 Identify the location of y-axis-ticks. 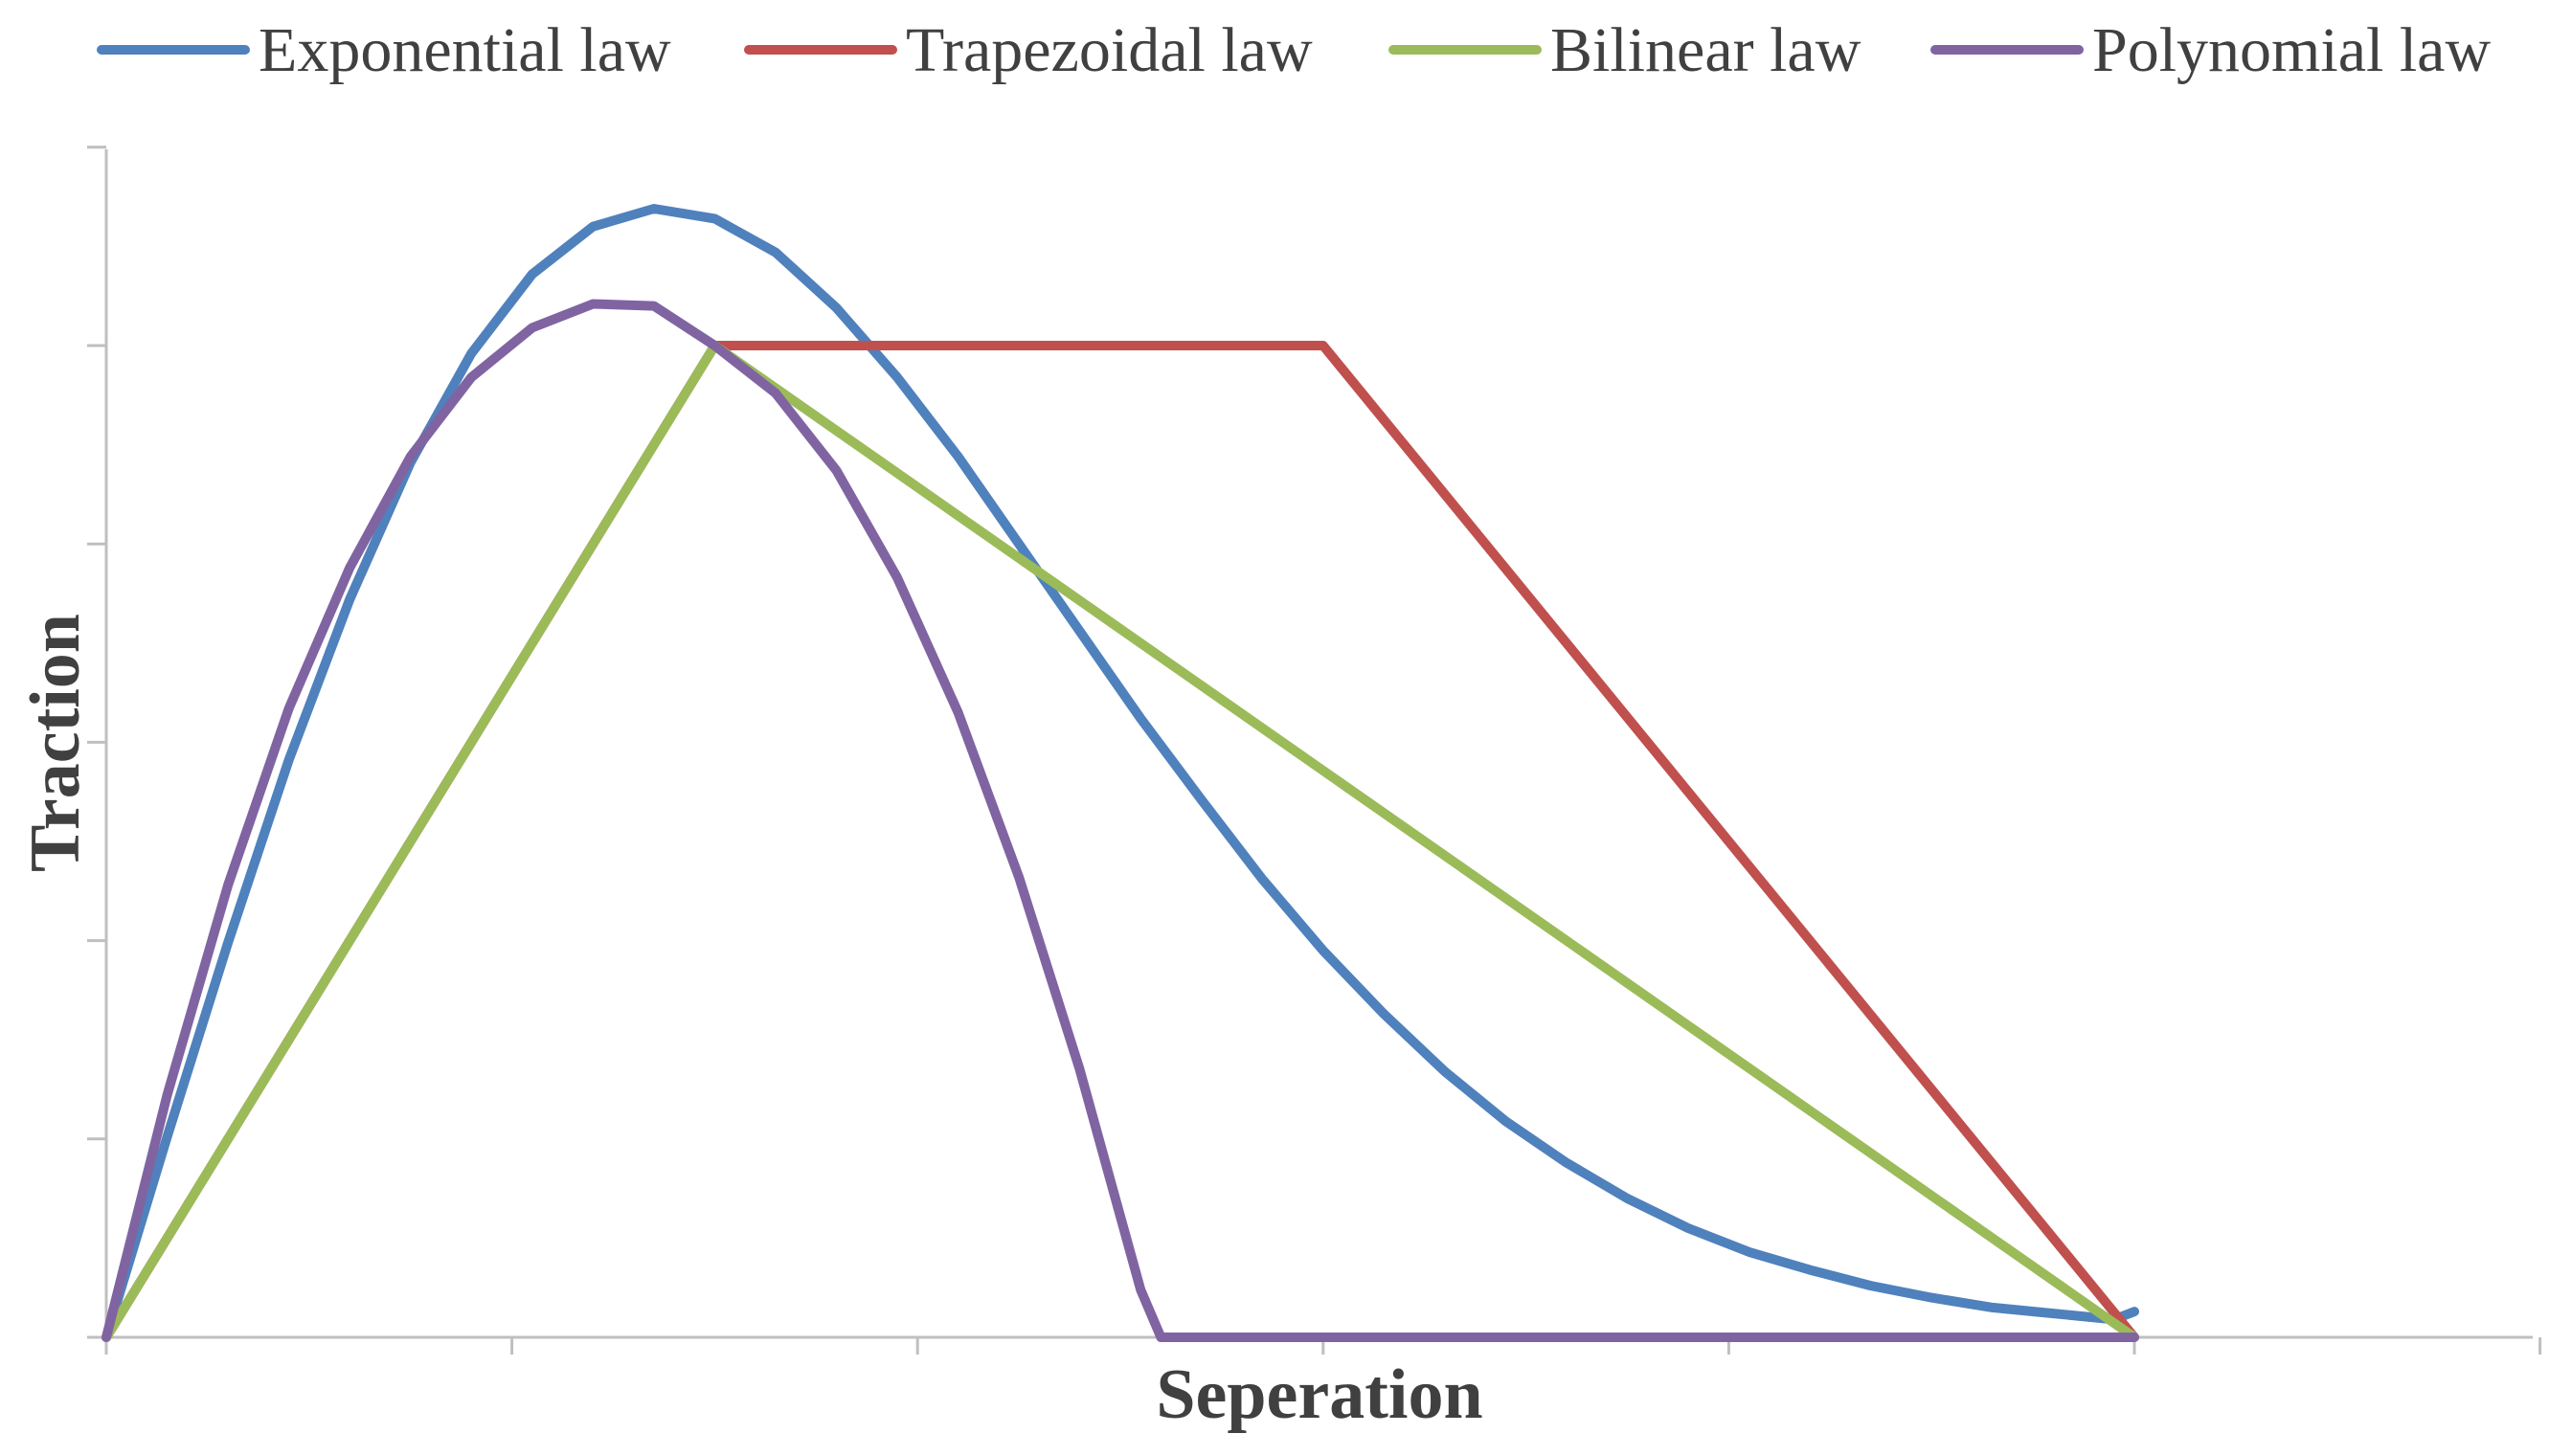
(96, 742).